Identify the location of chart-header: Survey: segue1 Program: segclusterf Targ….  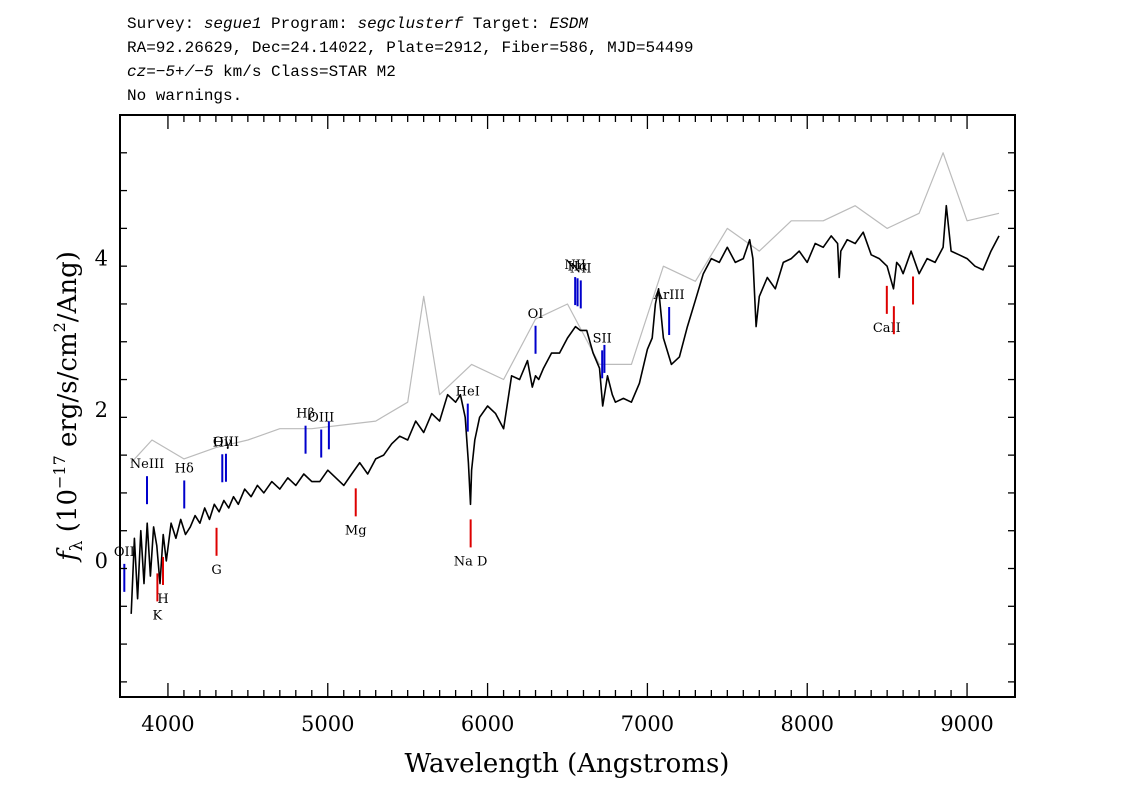
(410, 60).